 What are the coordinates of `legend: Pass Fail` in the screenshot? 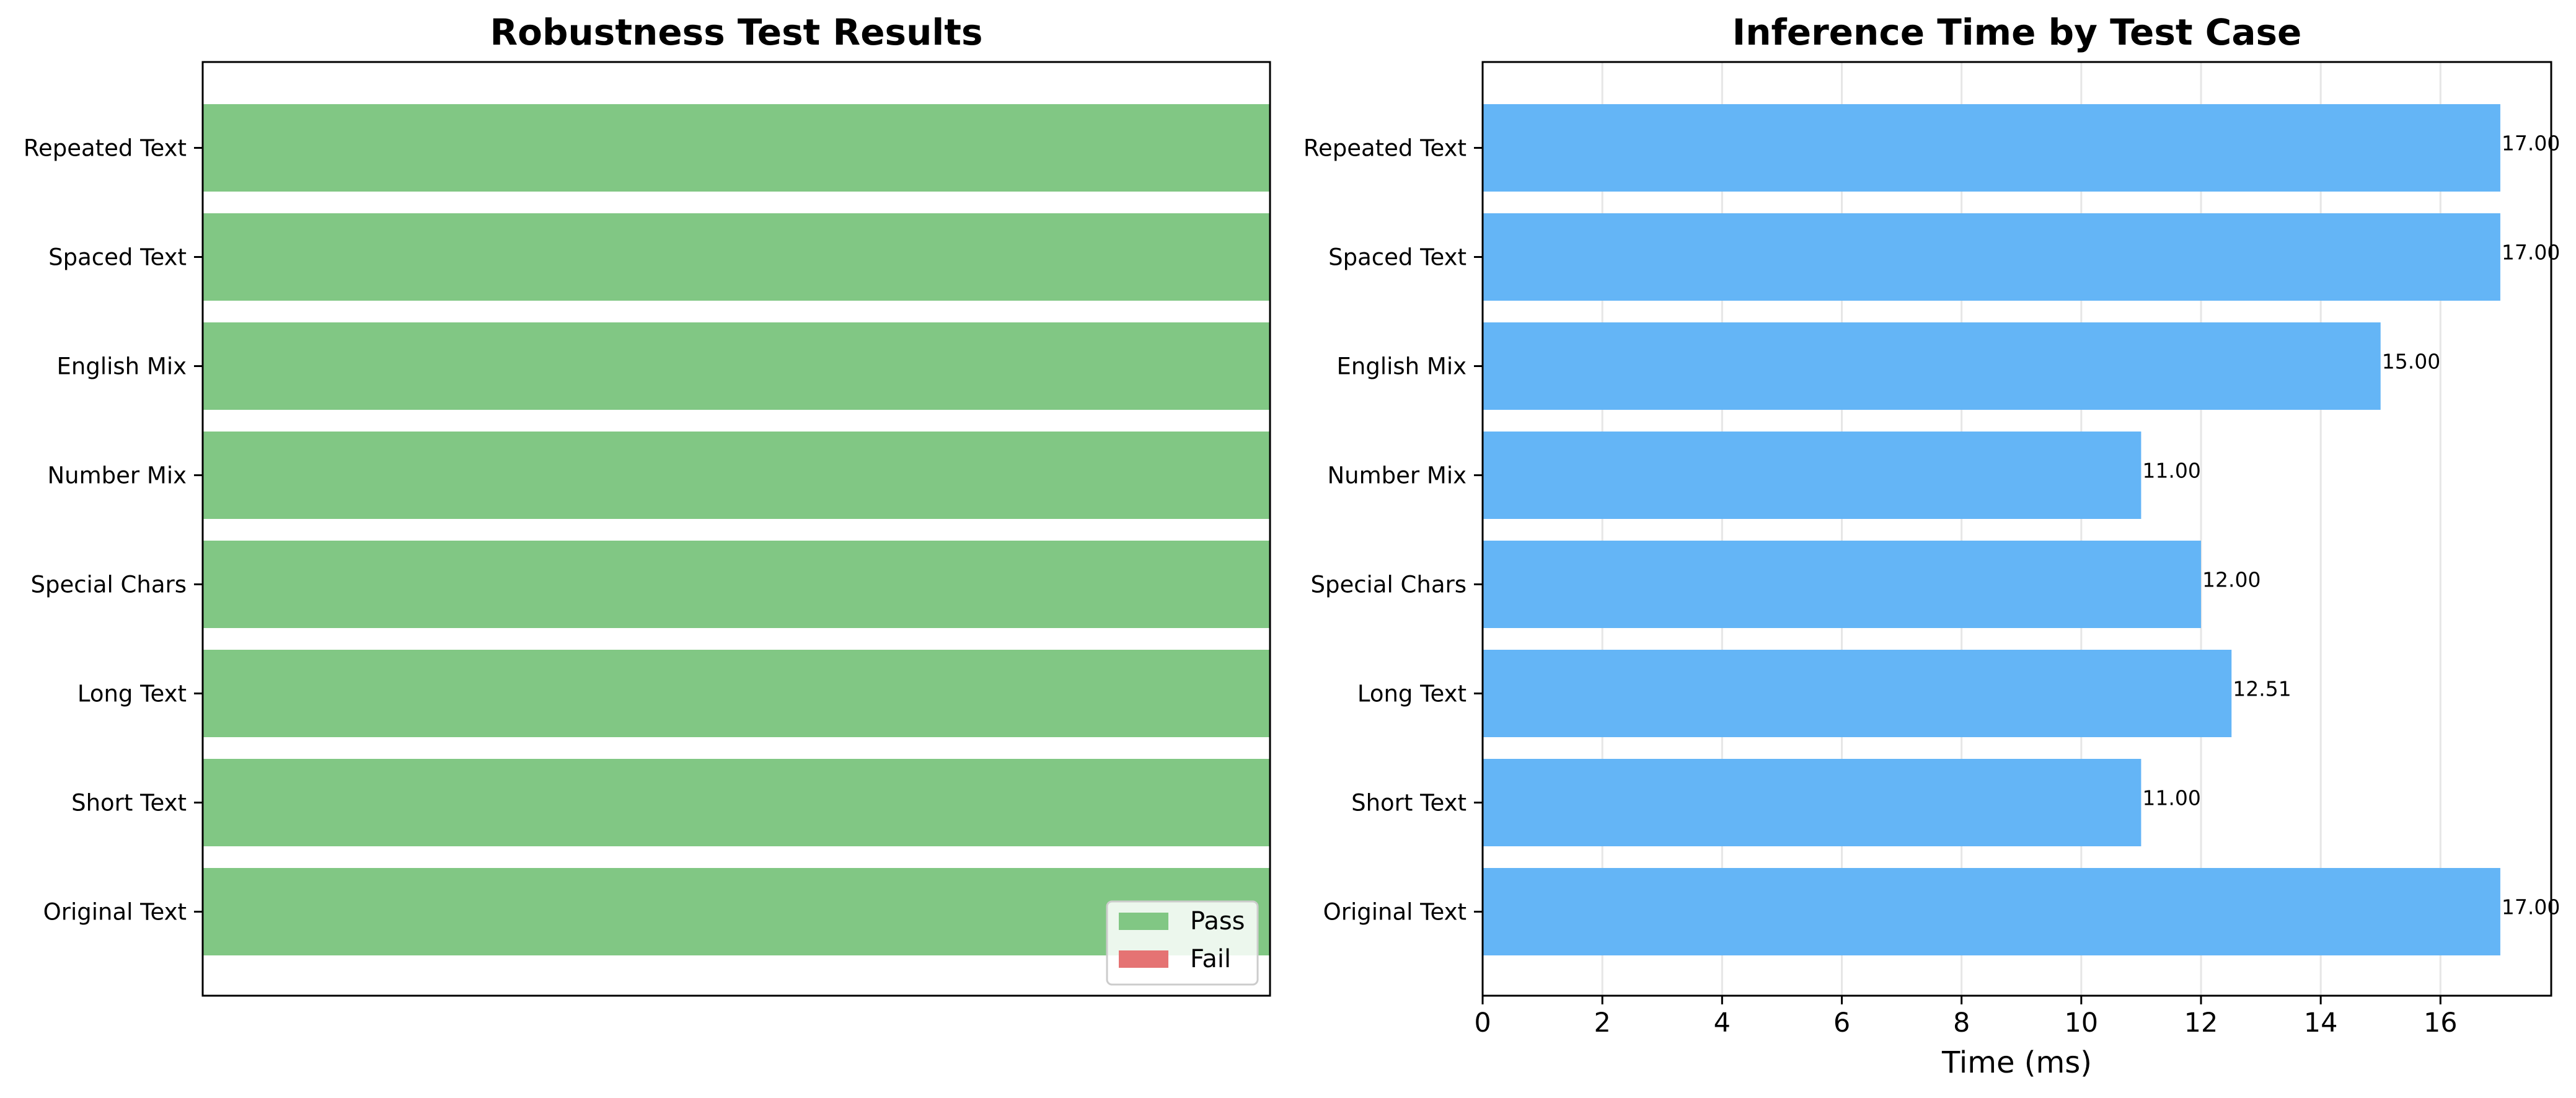 It's located at (1182, 943).